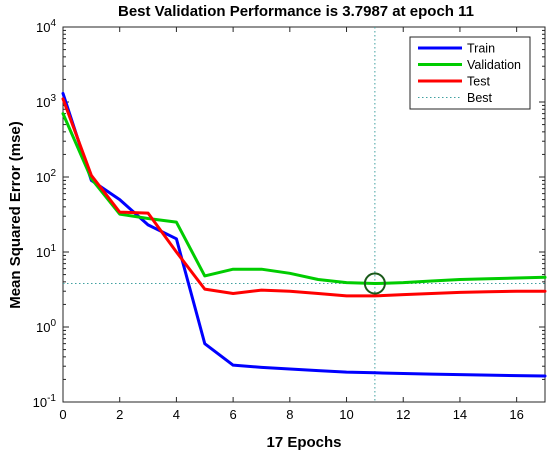  I want to click on y-axis-label: Mean Squared Error (mse), so click(15, 215).